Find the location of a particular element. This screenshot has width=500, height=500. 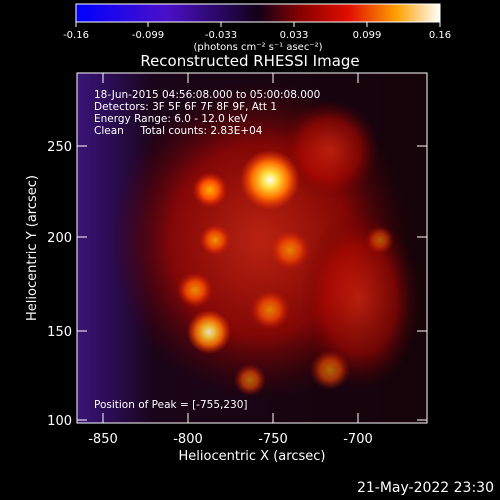

y-axis-label: Heliocentric Y (arcsec) is located at coordinates (32, 248).